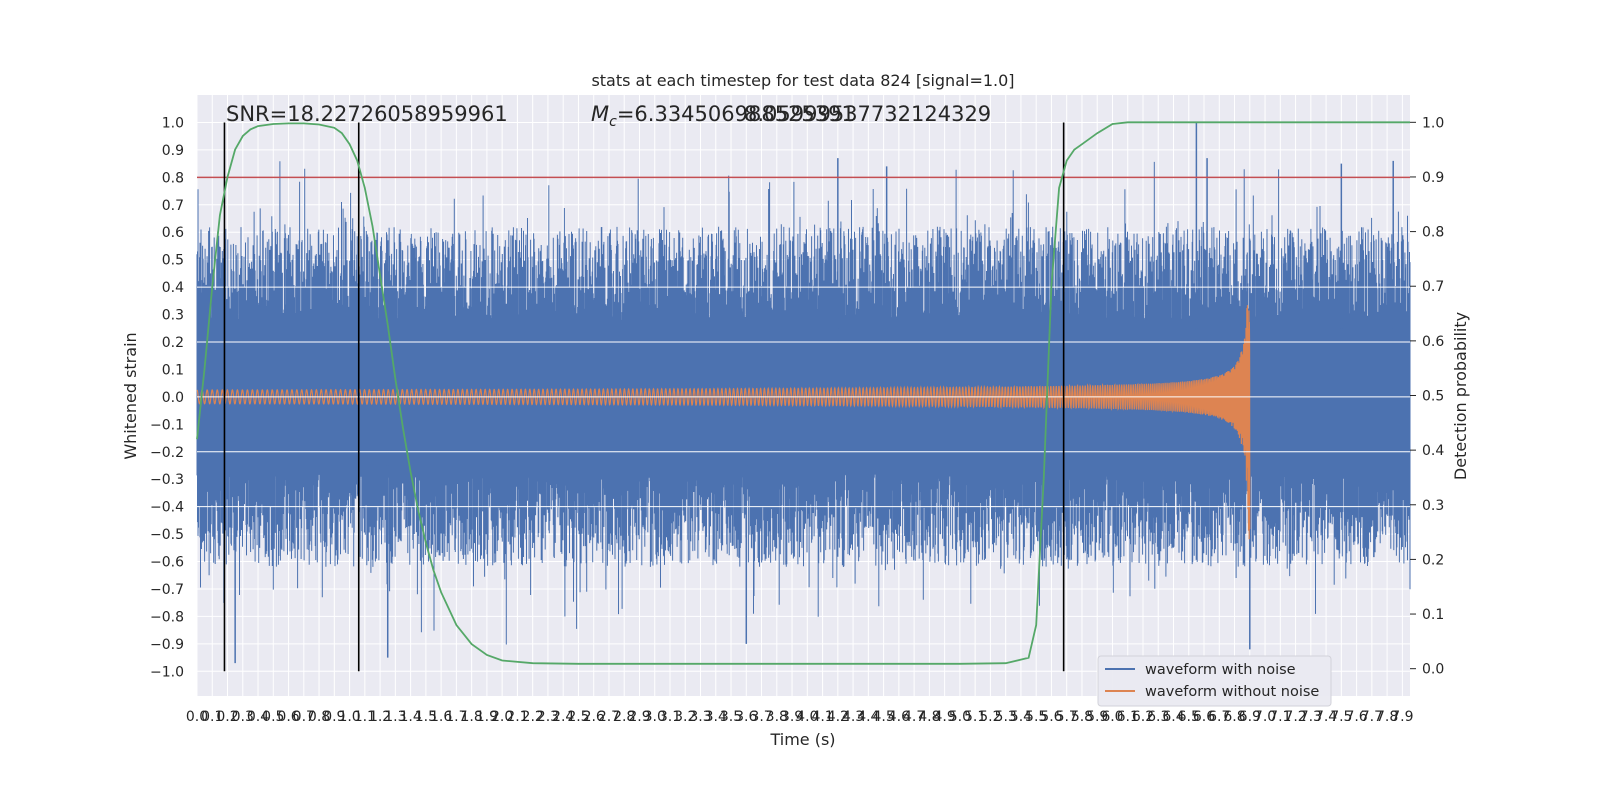 The width and height of the screenshot is (1600, 804). I want to click on x-tick-label: 4.0, so click(807, 717).